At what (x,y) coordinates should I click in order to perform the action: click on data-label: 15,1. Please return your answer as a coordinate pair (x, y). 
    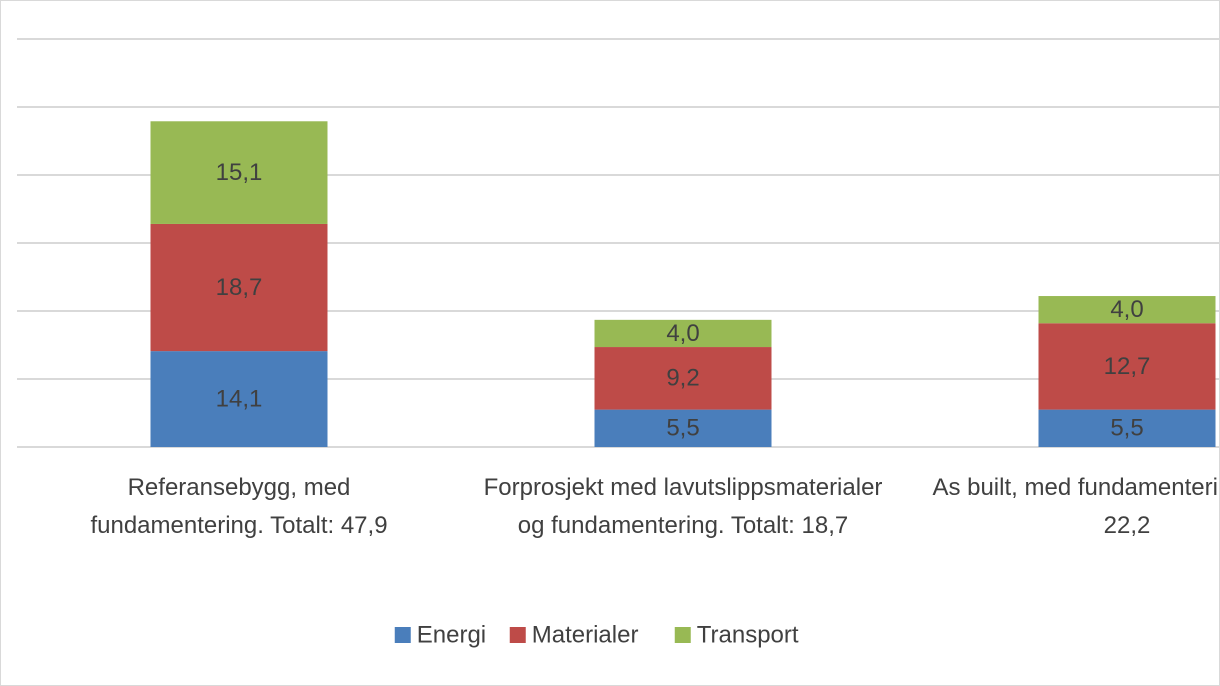
    Looking at the image, I should click on (239, 172).